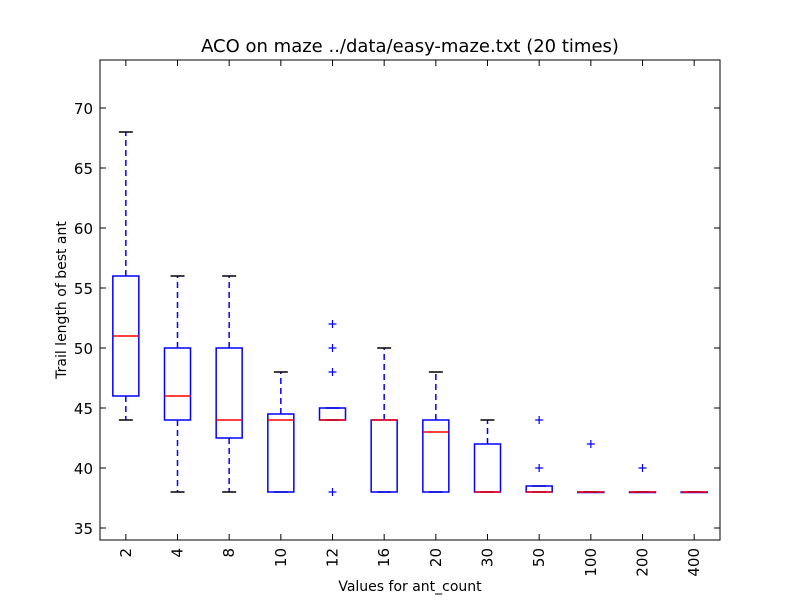 This screenshot has width=800, height=600. Describe the element at coordinates (384, 557) in the screenshot. I see `x-tick-label: 16` at that location.